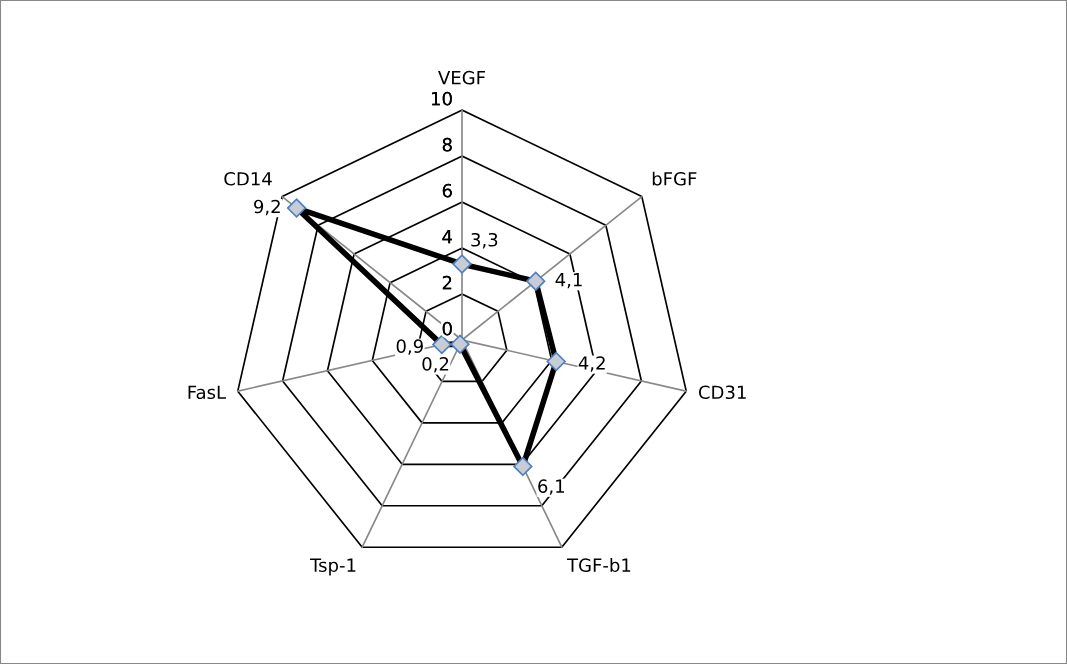 This screenshot has height=664, width=1067. I want to click on data-label: 9,2, so click(267, 207).